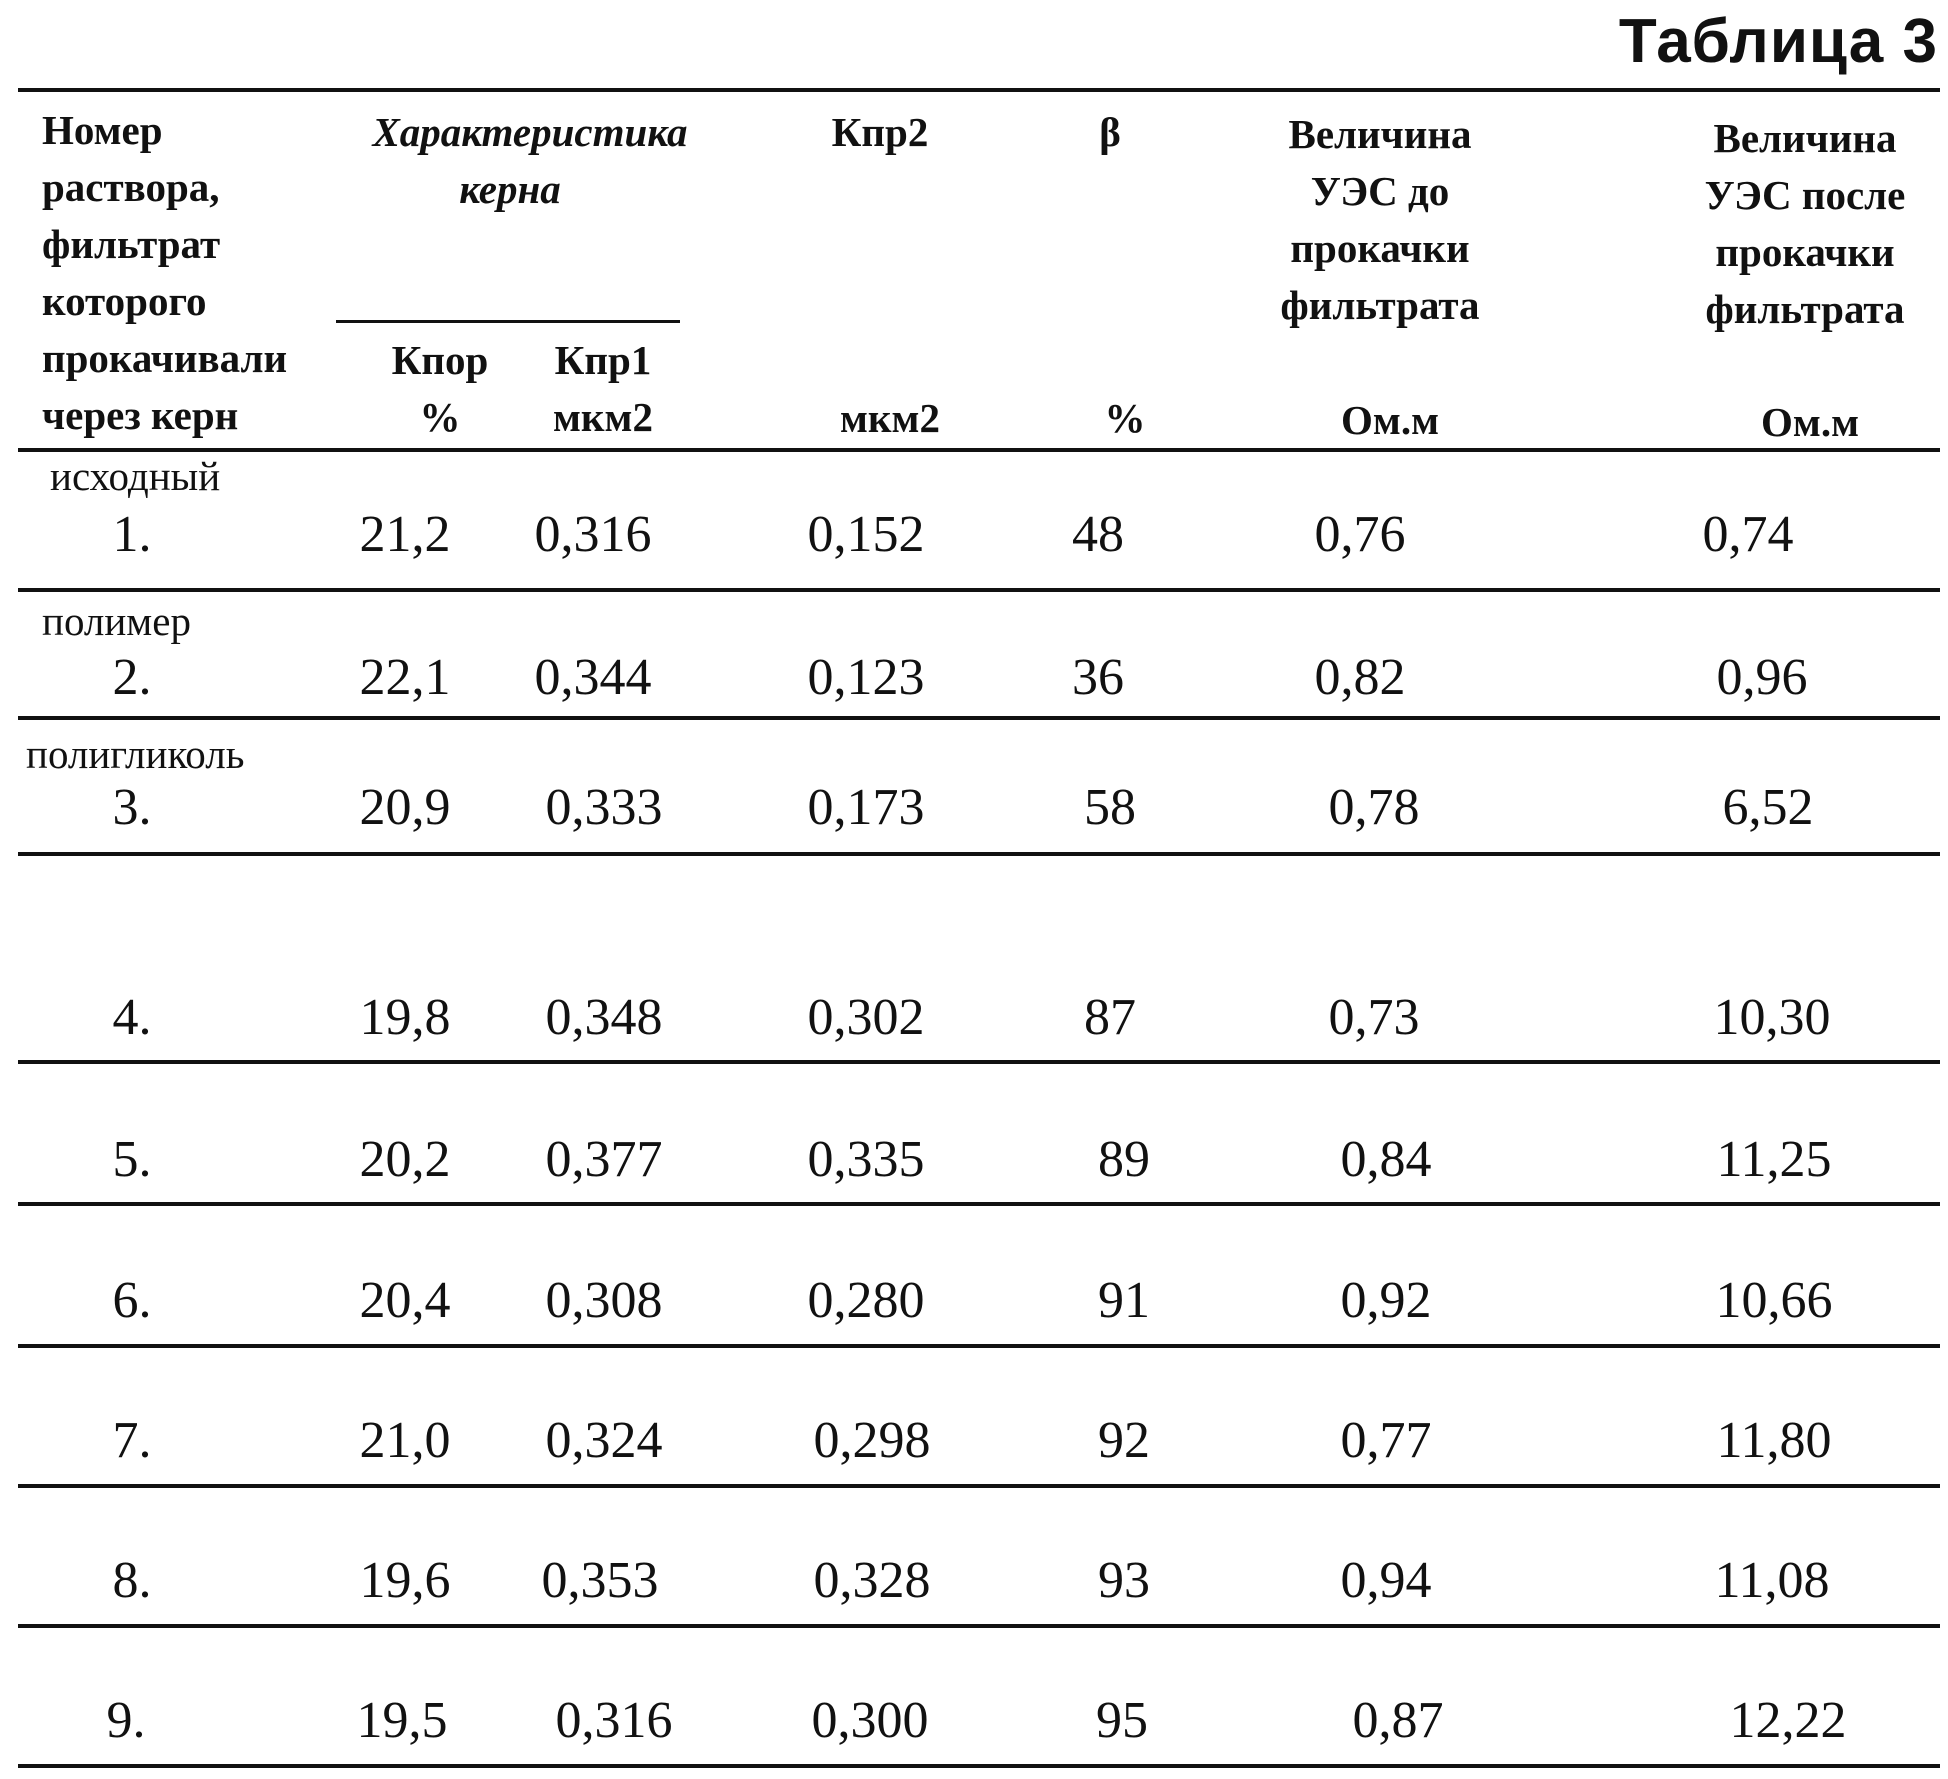 The height and width of the screenshot is (1779, 1948). What do you see at coordinates (604, 807) in the screenshot?
I see `cell-kpr1: 0,333` at bounding box center [604, 807].